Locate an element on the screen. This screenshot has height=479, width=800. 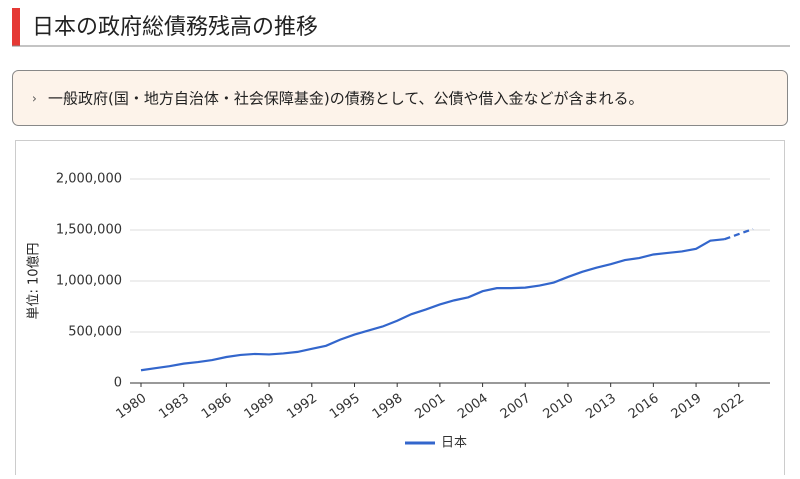
y-axis-label: 単位: 10億円 is located at coordinates (34, 280).